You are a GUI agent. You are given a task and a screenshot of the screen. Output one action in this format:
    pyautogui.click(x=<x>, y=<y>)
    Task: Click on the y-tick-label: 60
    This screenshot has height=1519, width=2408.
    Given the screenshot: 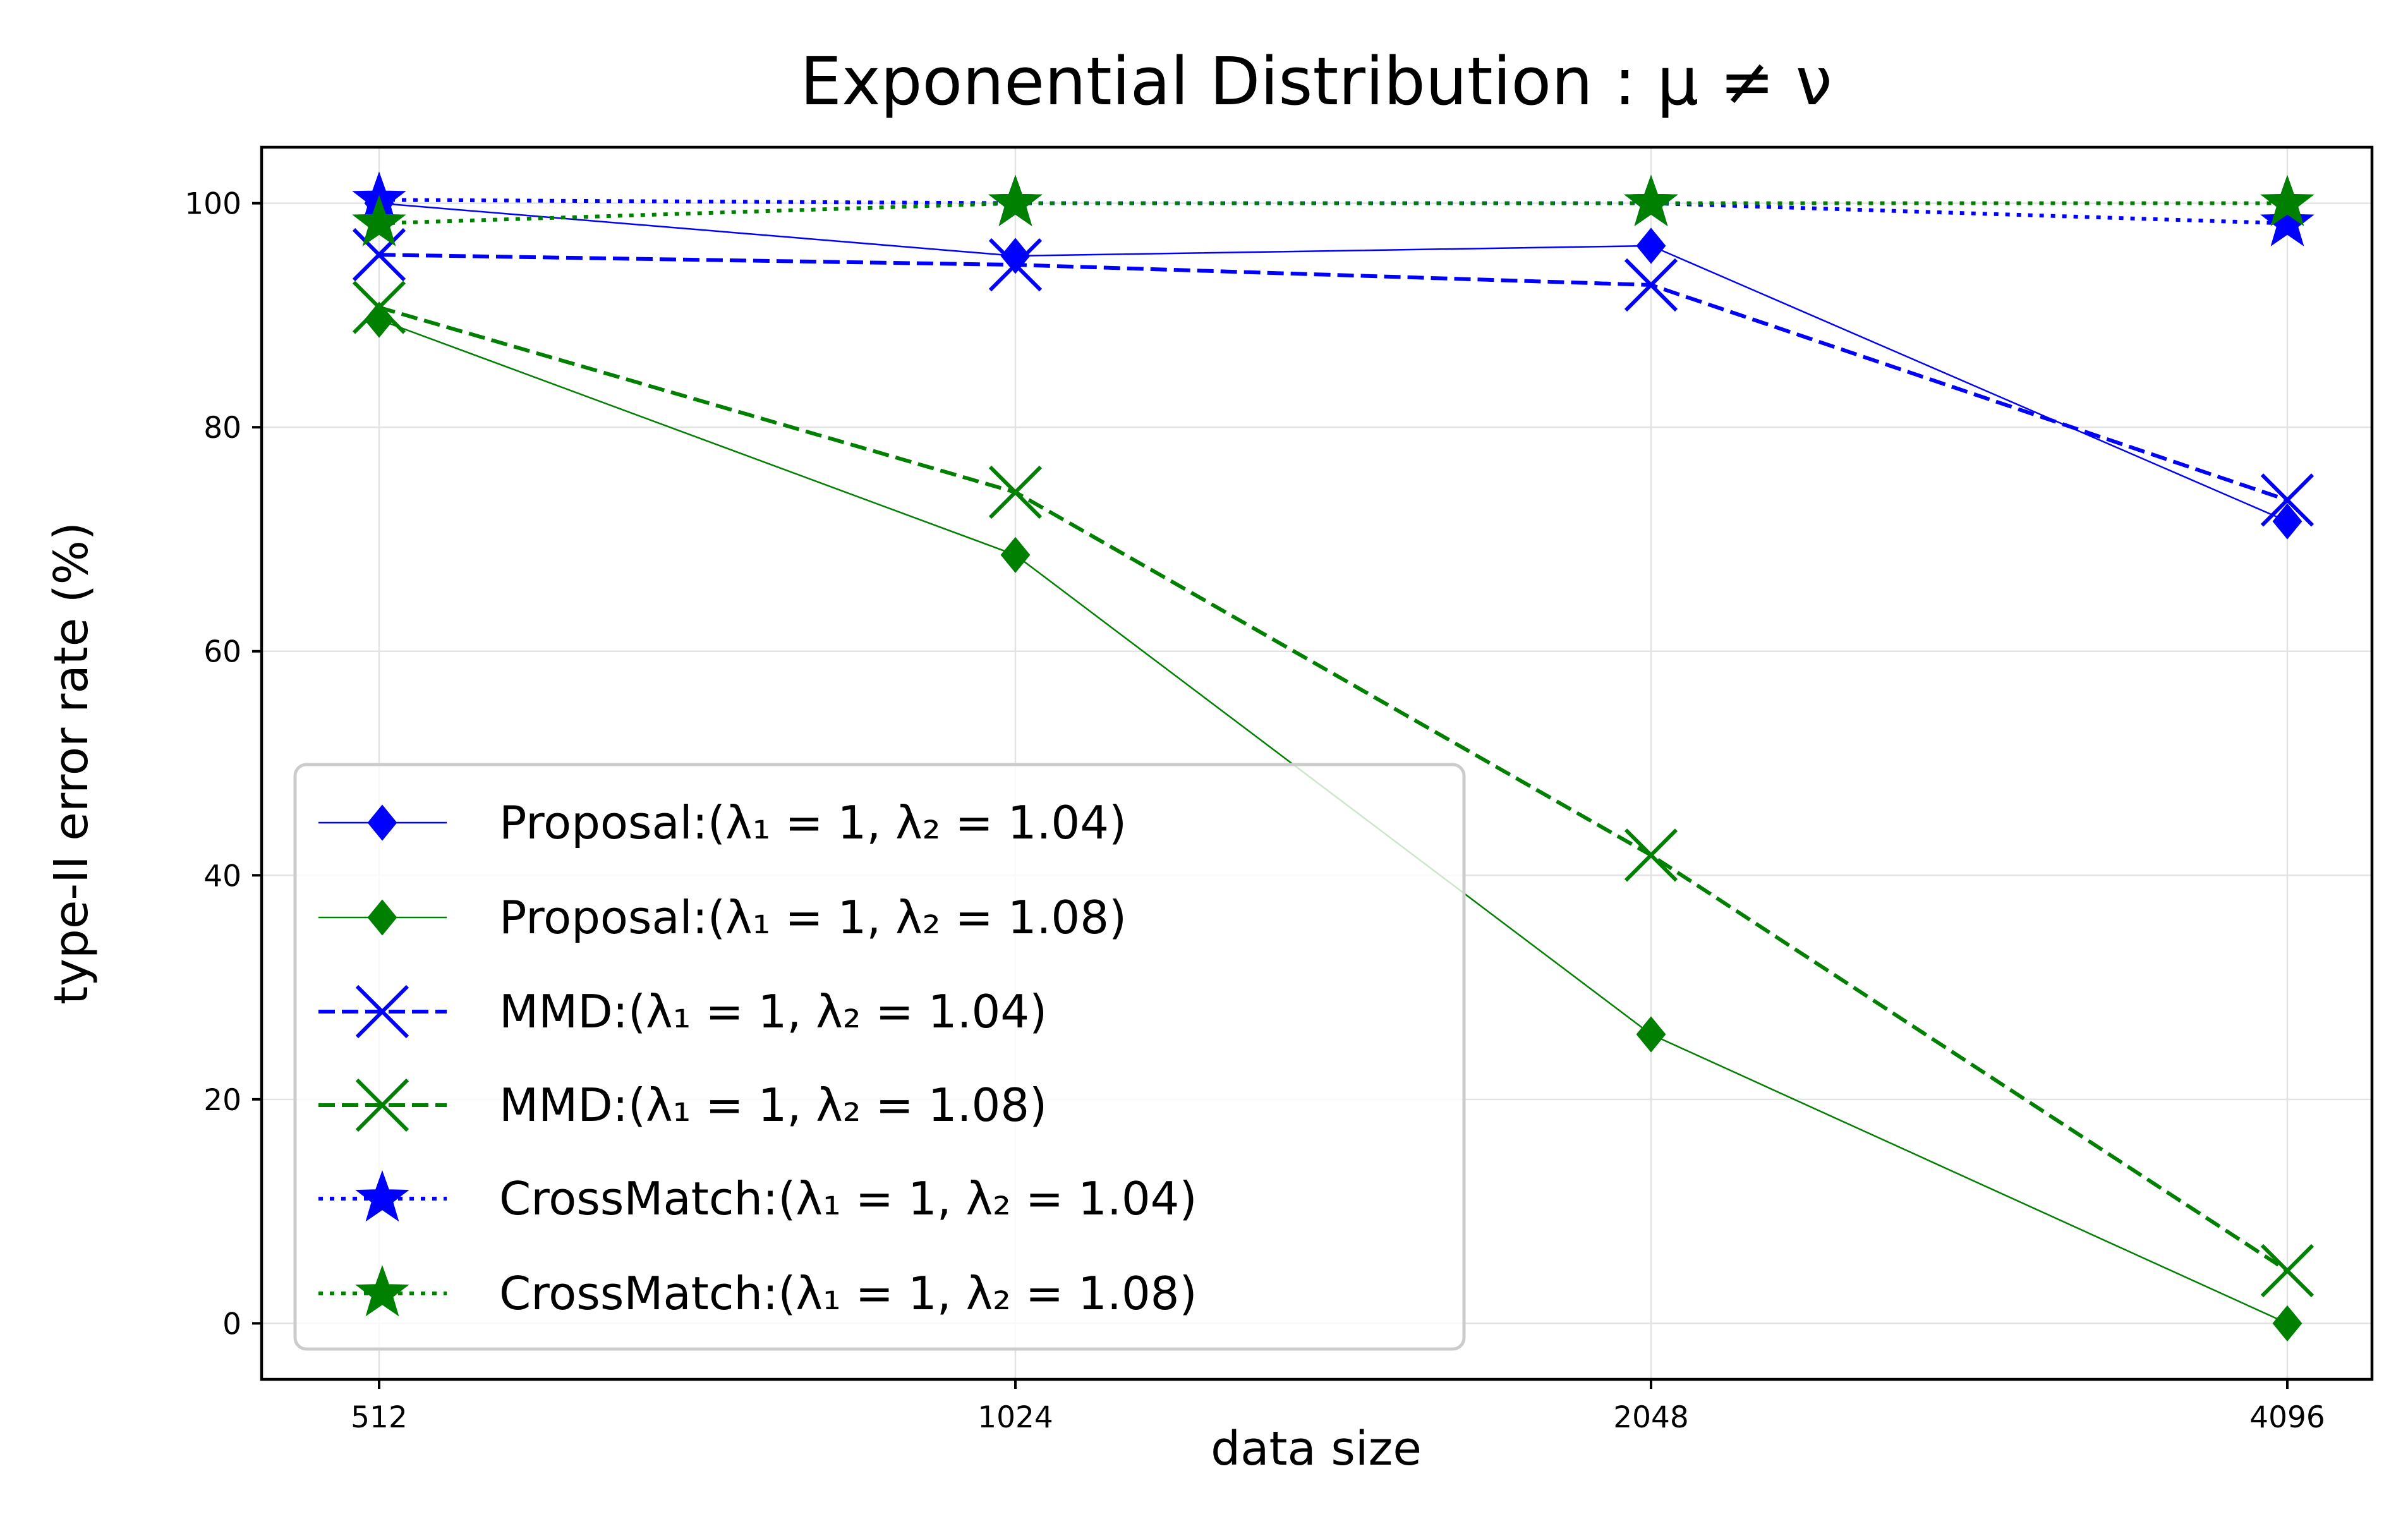 What is the action you would take?
    pyautogui.click(x=222, y=652)
    